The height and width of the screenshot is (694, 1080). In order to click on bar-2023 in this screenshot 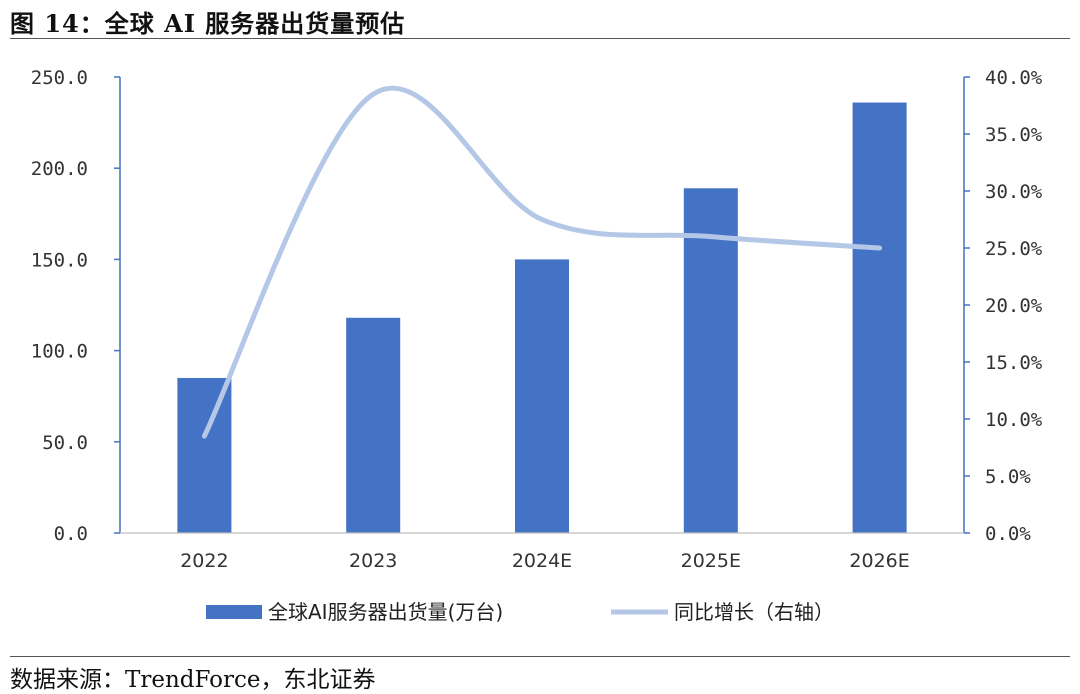, I will do `click(373, 425)`.